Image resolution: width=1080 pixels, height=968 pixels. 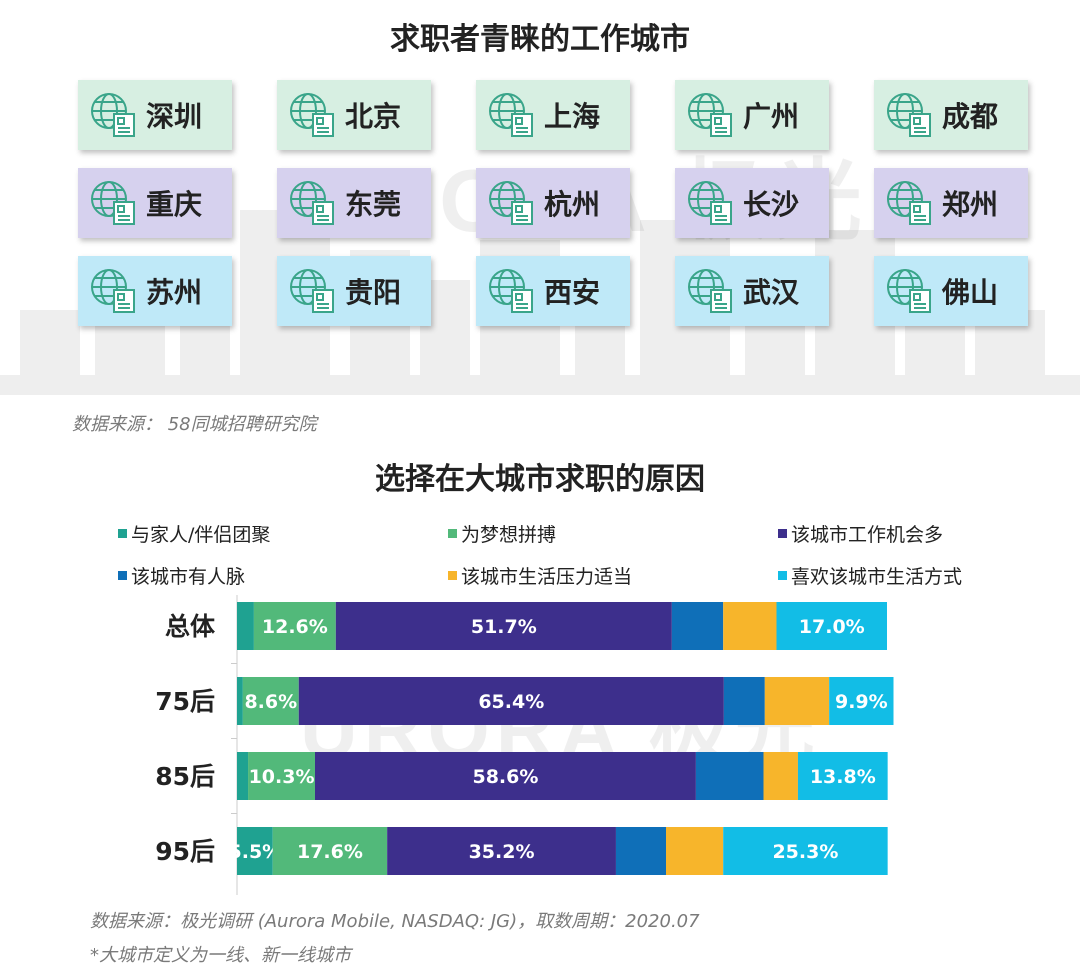 I want to click on legend-item: 该城市有人脉, so click(x=181, y=575).